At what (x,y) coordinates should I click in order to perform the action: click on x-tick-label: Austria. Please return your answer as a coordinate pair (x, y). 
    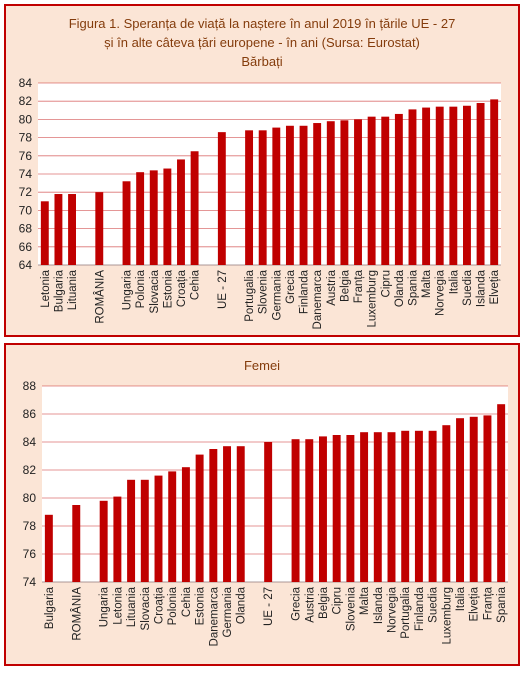
    Looking at the image, I should click on (310, 604).